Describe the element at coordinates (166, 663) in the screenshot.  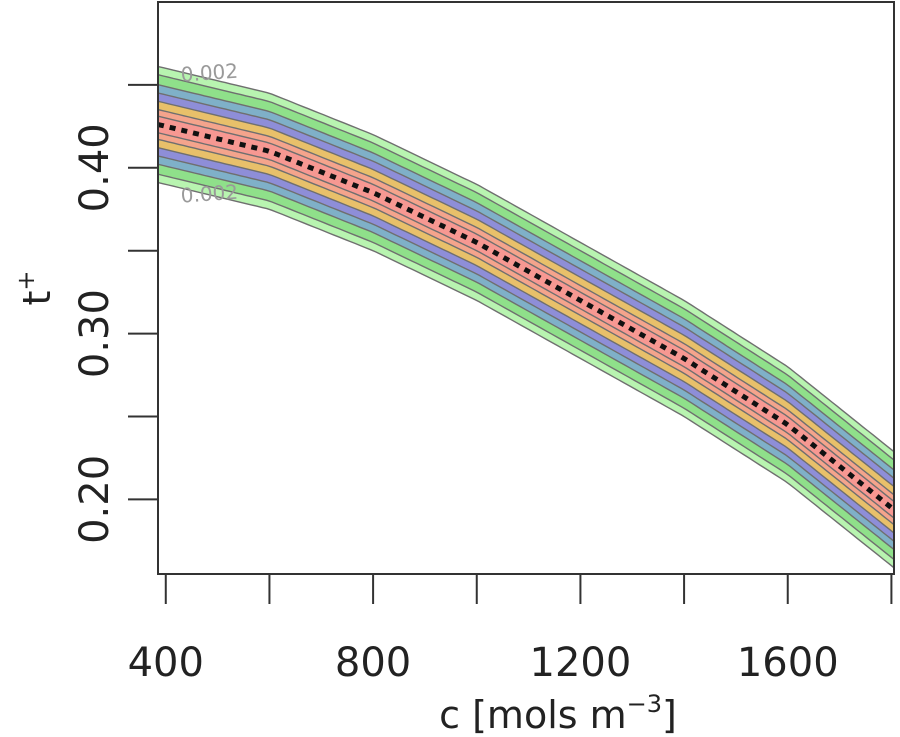
I see `x-tick-label-0: 400` at that location.